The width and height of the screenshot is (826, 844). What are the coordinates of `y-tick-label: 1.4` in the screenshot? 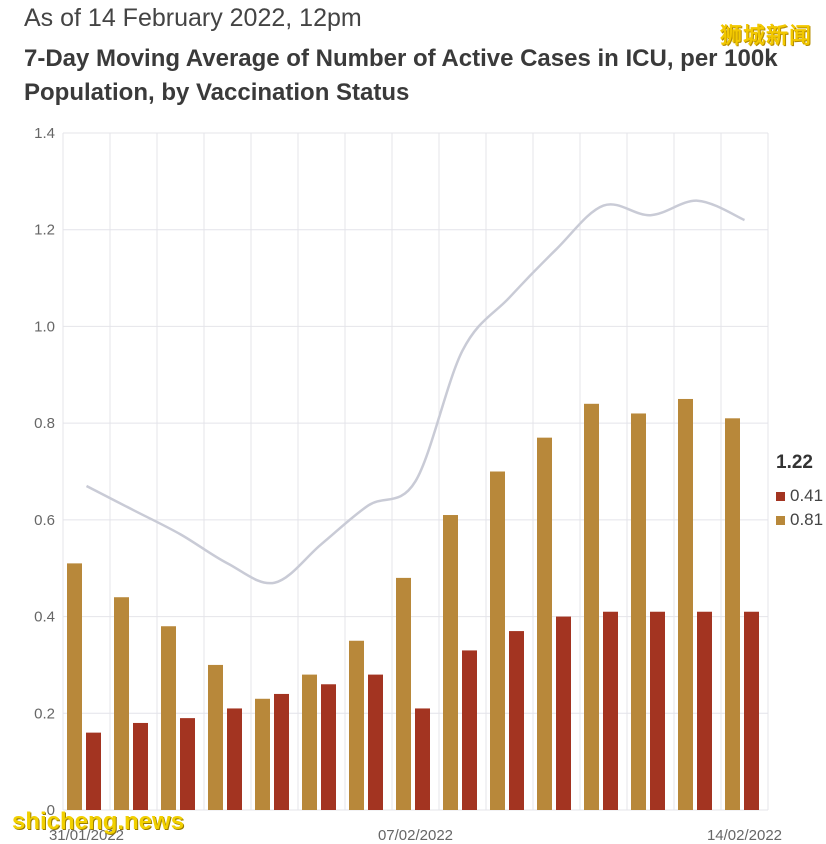 It's located at (44, 133).